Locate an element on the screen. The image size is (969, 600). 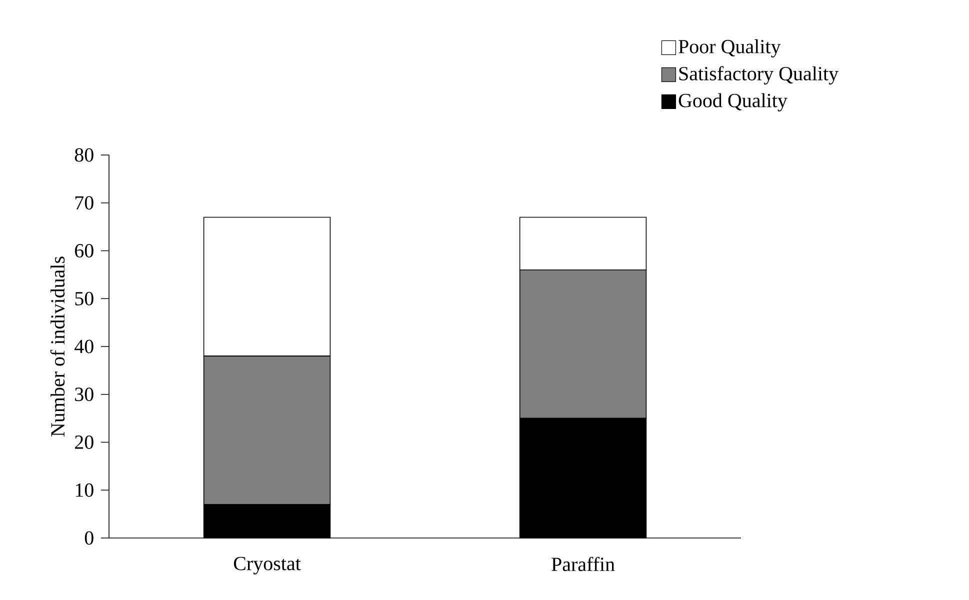
y-tick-label: 80 is located at coordinates (84, 155).